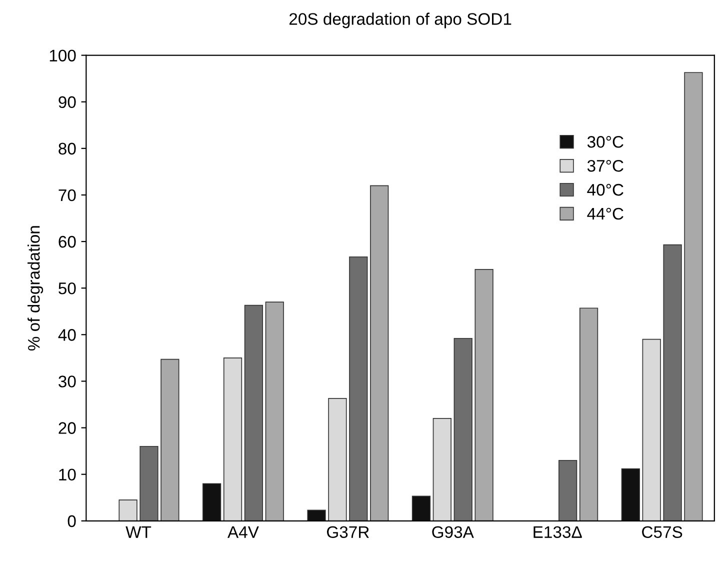 This screenshot has height=582, width=718. Describe the element at coordinates (63, 56) in the screenshot. I see `y-tick-label: 100` at that location.